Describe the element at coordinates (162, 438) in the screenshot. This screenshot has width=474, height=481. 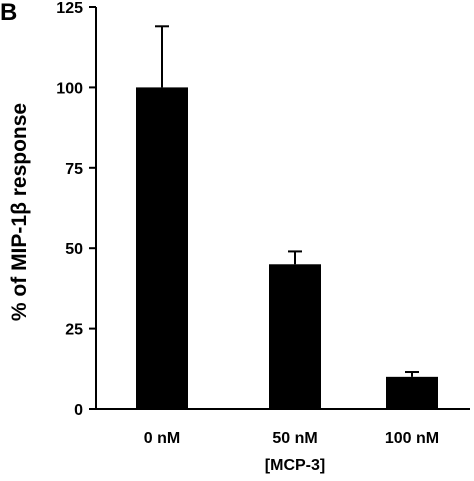
I see `x-tick-label: 0 nM` at that location.